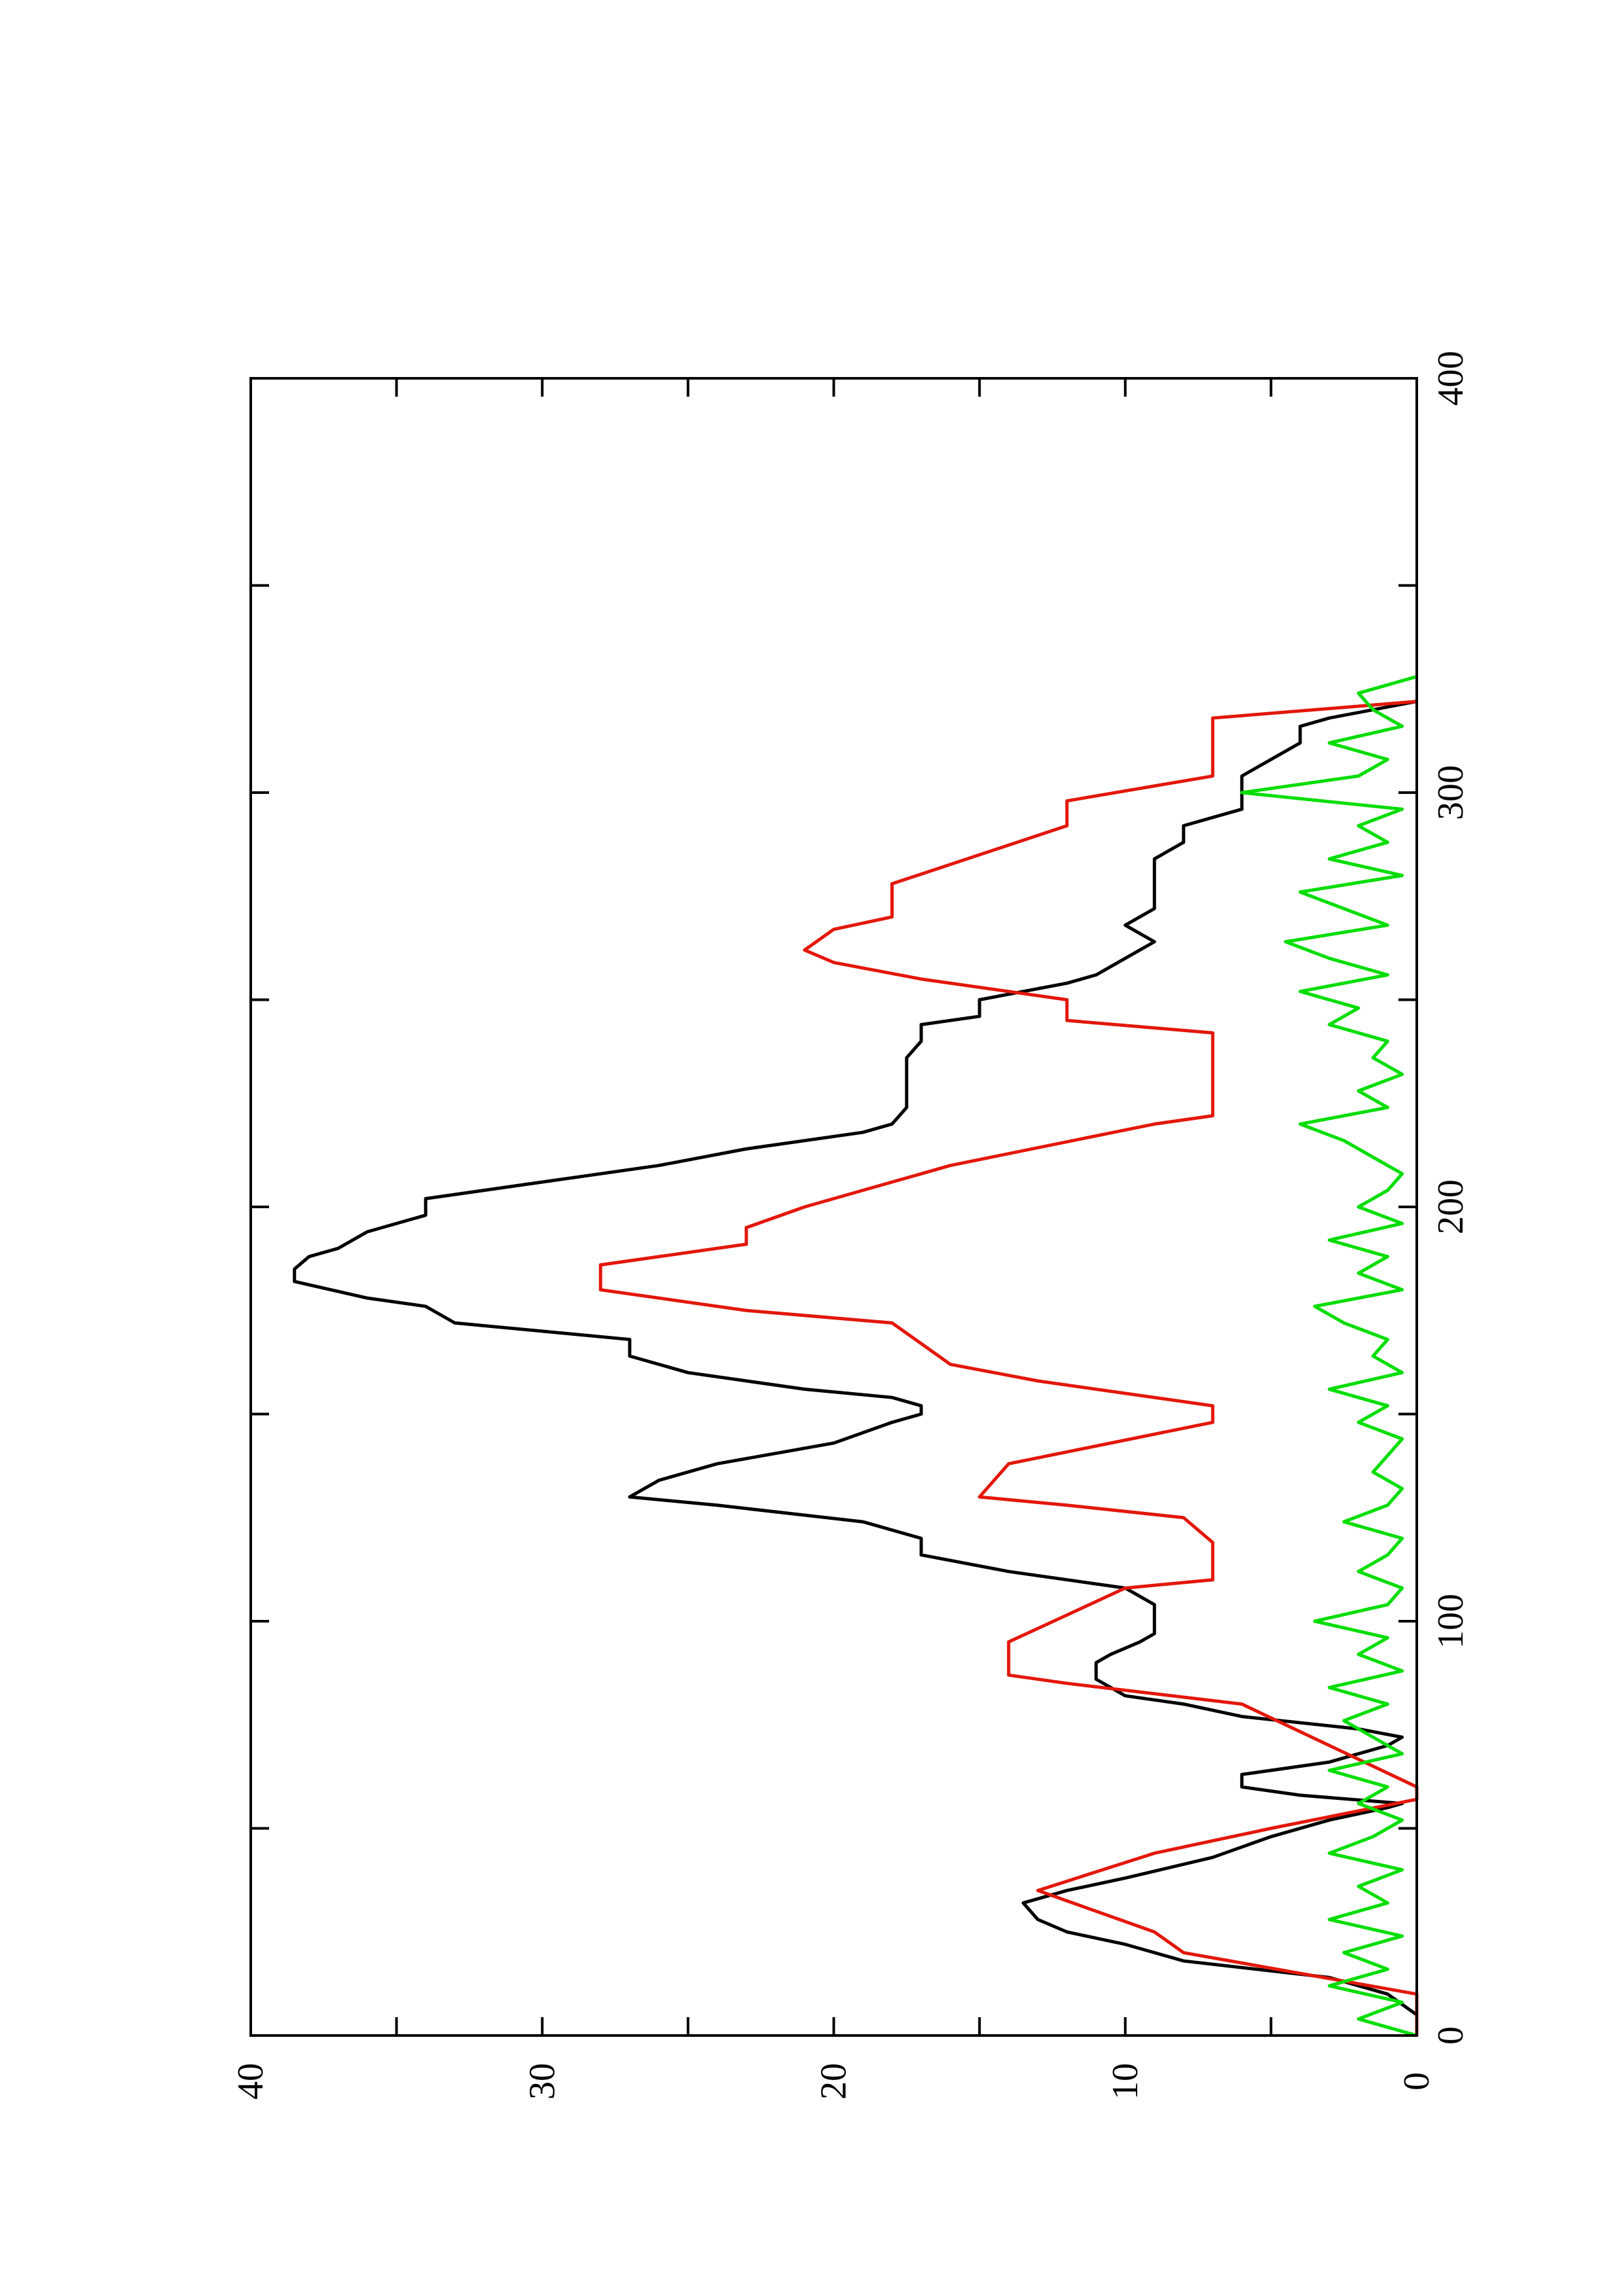 This screenshot has width=1623, height=2296. What do you see at coordinates (1451, 1621) in the screenshot?
I see `x-tick-label: 100` at bounding box center [1451, 1621].